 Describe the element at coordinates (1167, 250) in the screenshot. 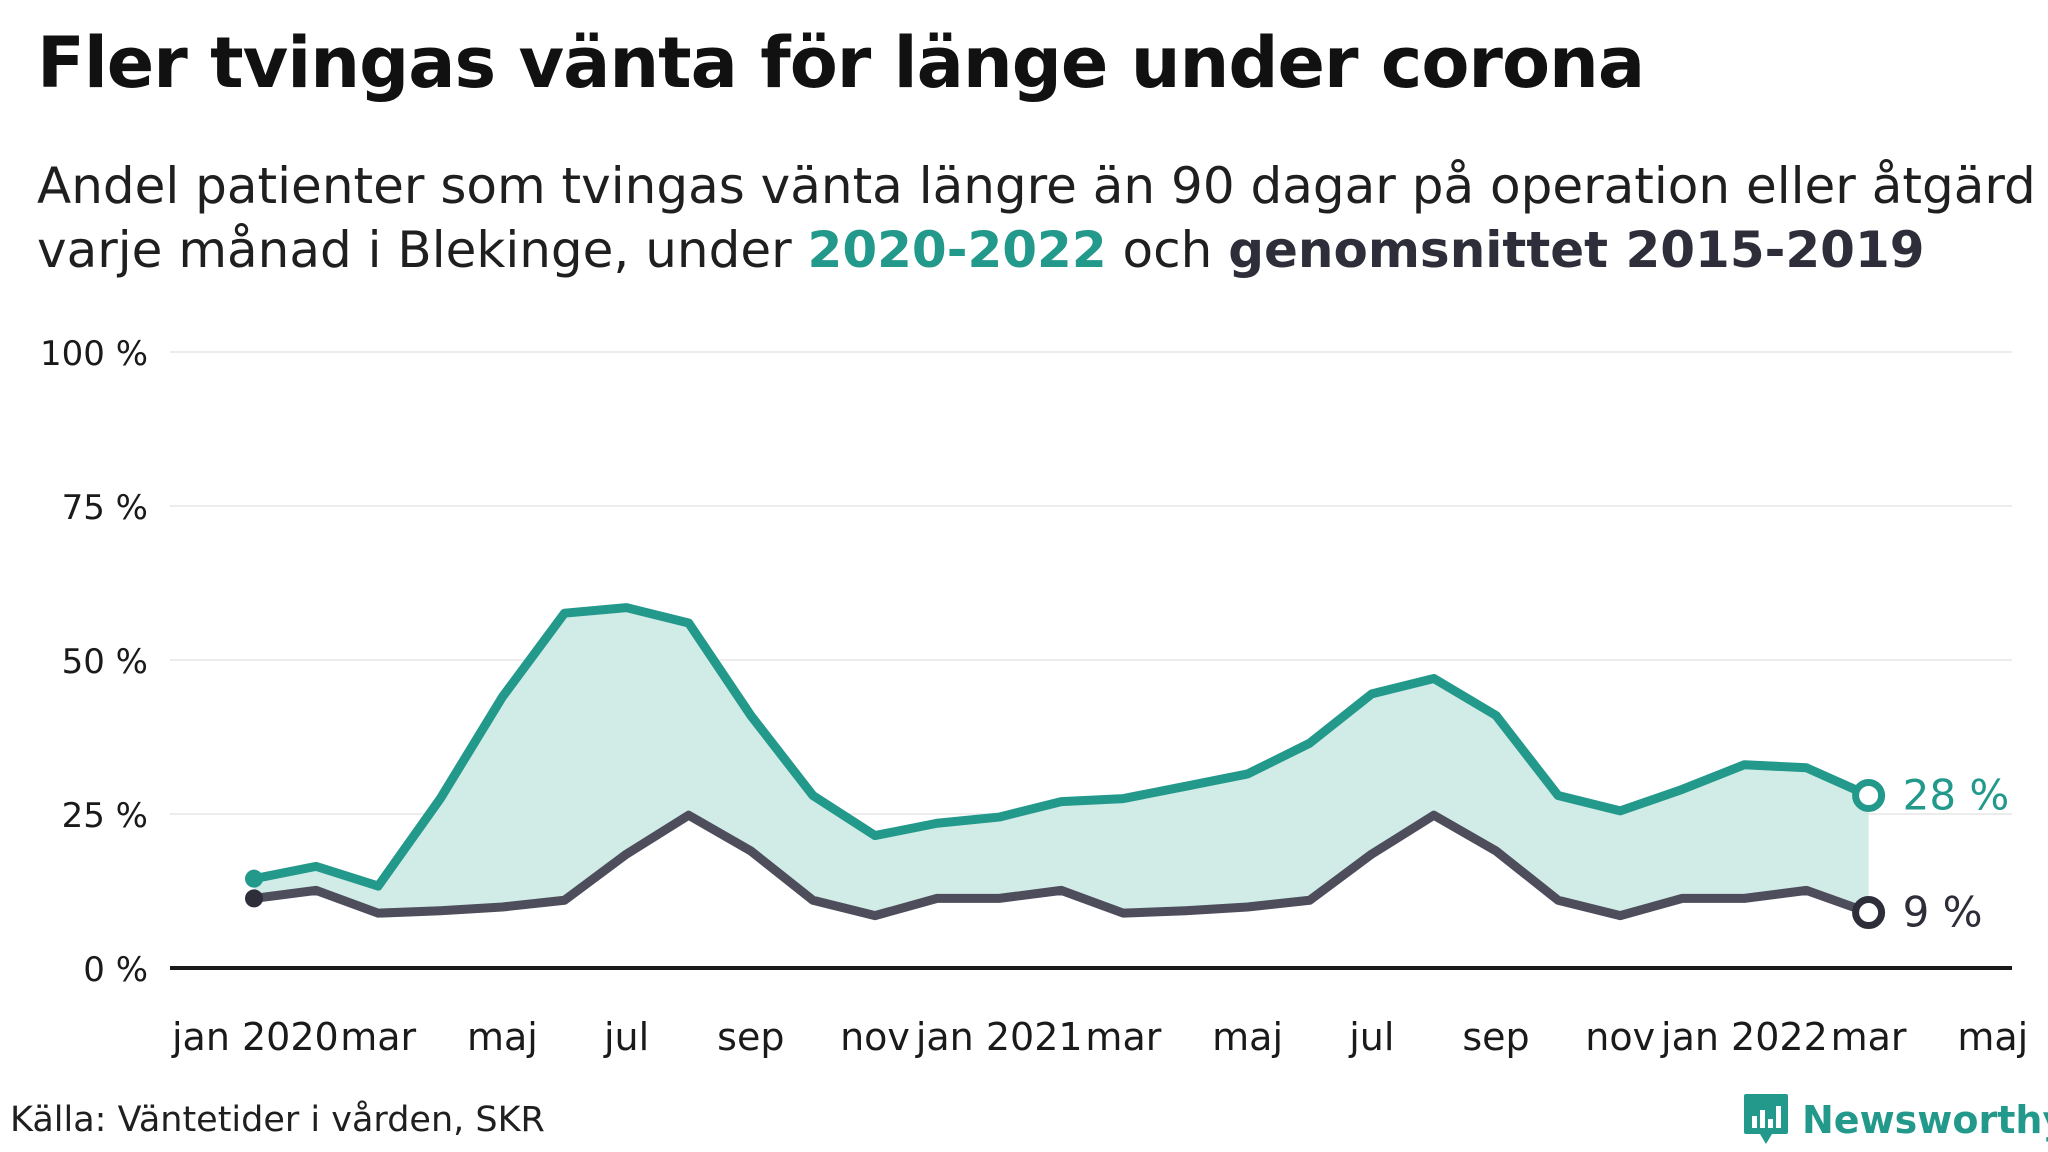

I see `subtitle-middle: och` at that location.